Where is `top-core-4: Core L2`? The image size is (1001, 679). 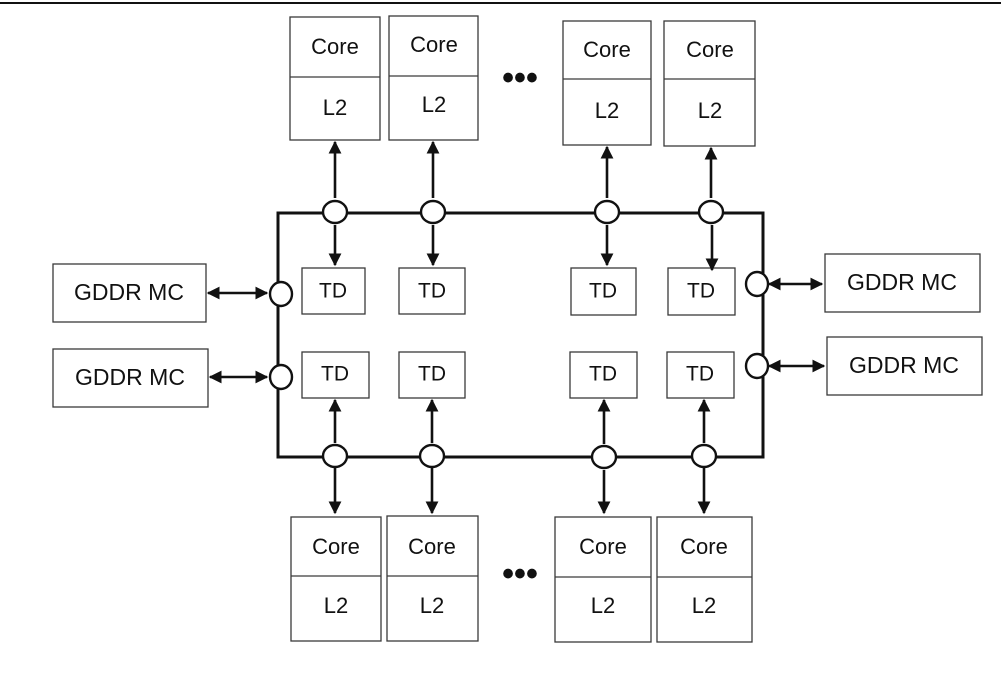
top-core-4: Core L2 is located at coordinates (709, 83).